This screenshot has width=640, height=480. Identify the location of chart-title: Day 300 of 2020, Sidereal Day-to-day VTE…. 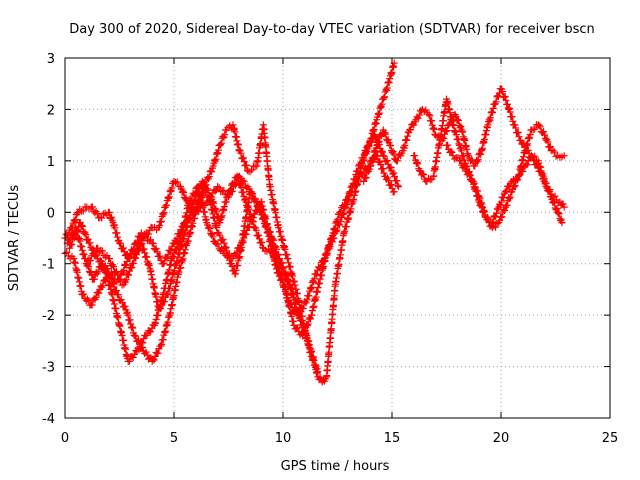
(332, 29).